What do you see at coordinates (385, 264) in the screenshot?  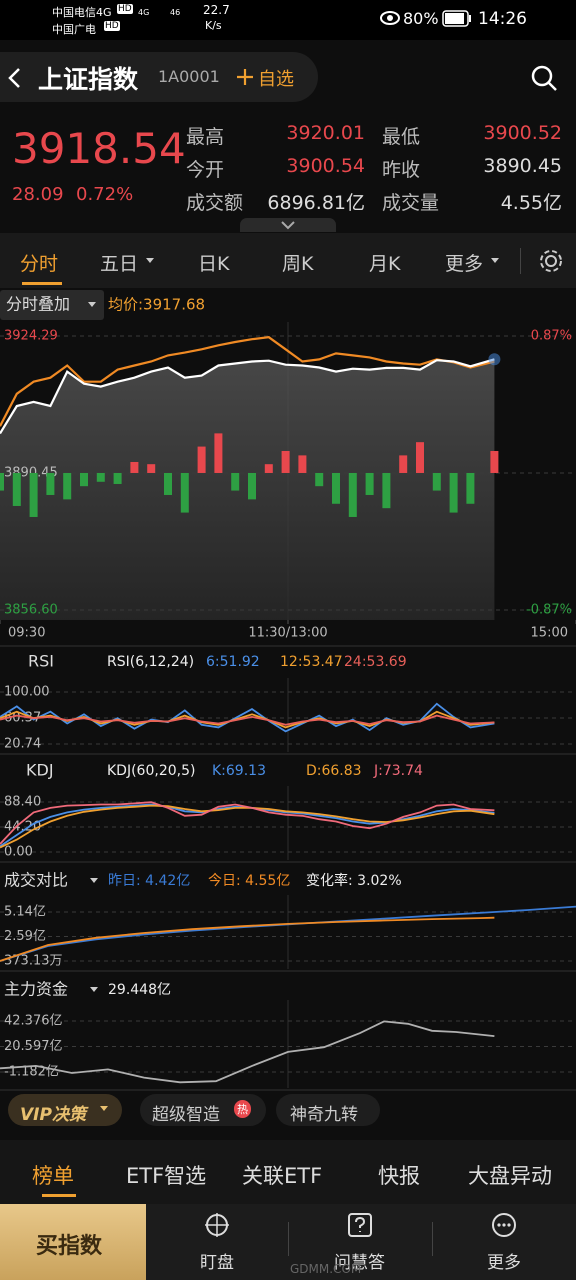 I see `tab: 月K` at bounding box center [385, 264].